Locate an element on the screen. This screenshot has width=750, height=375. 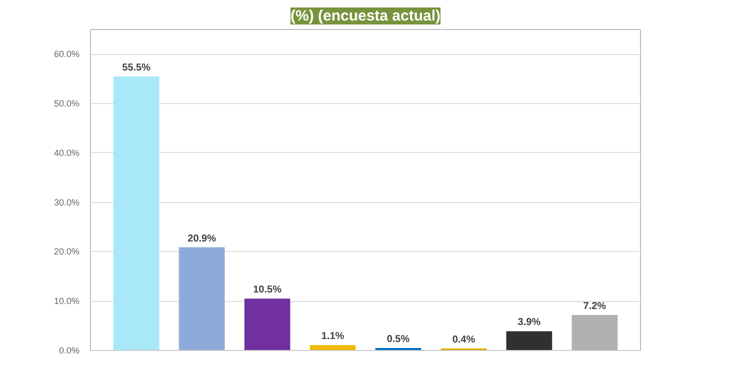
data-label: 0.4% is located at coordinates (464, 340).